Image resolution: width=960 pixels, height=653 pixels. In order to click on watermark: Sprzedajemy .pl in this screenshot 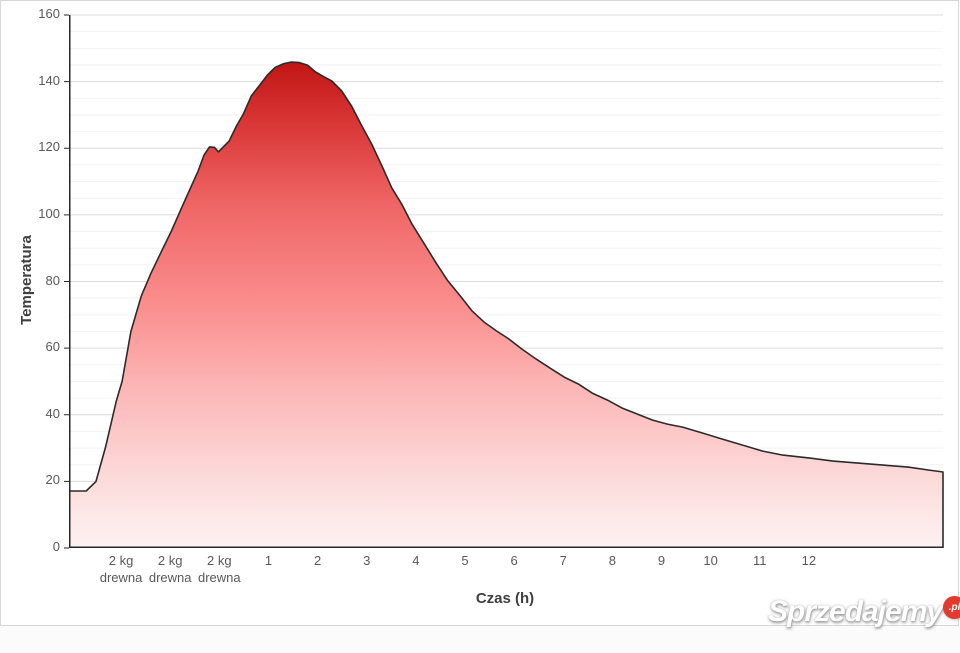, I will do `click(864, 612)`.